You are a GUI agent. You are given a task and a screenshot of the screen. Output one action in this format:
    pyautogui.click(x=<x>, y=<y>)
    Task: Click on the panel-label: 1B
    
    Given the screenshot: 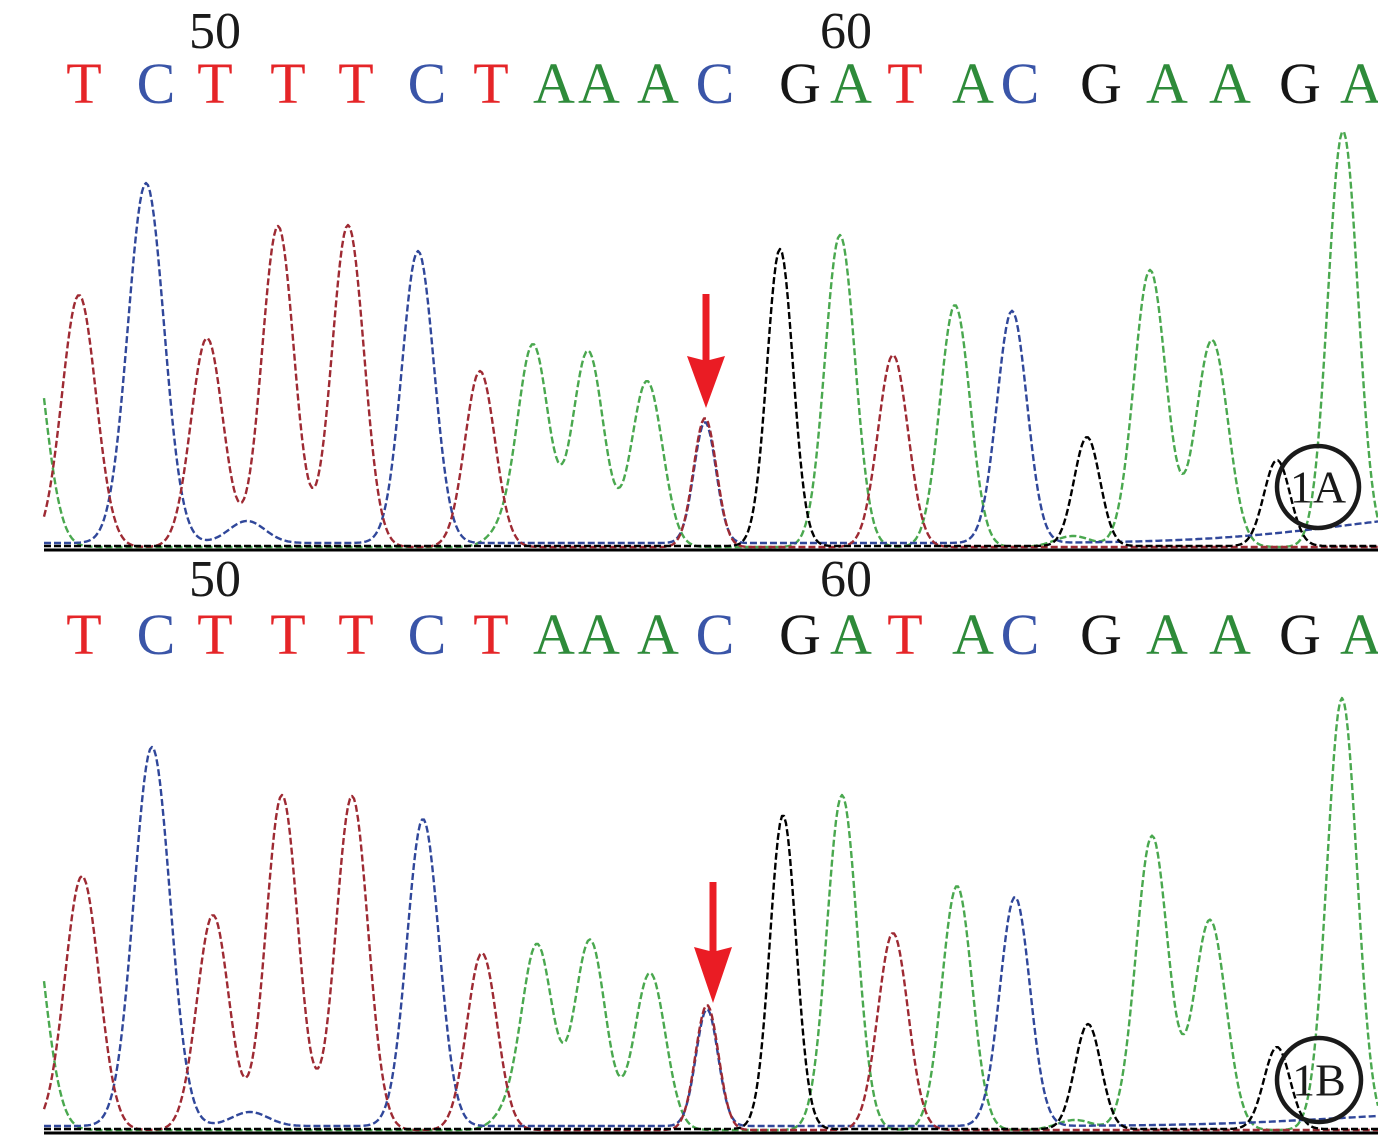 What is the action you would take?
    pyautogui.click(x=1319, y=1080)
    